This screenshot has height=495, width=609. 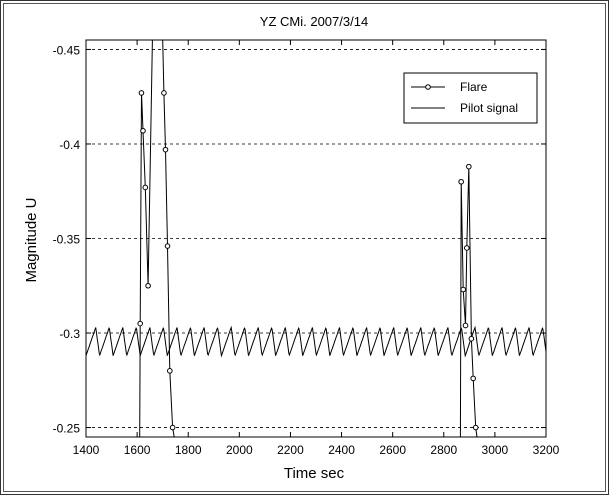 I want to click on y-tick-label: -0.3, so click(x=69, y=334).